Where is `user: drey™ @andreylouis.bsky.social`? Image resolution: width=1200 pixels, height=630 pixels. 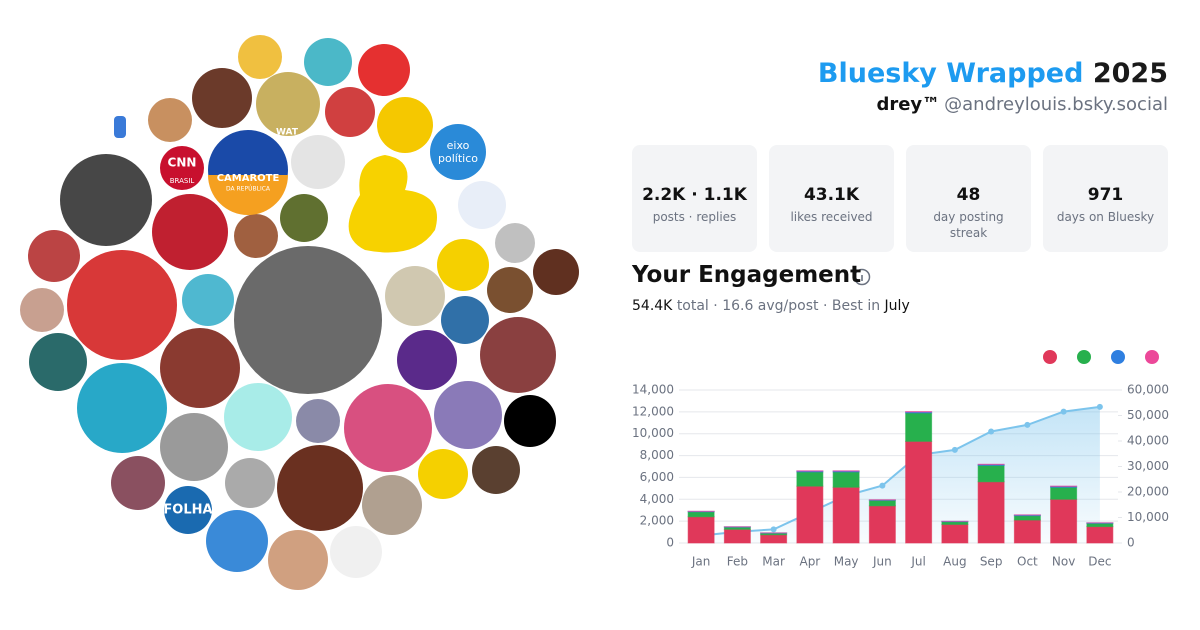
user: drey™ @andreylouis.bsky.social is located at coordinates (1022, 104).